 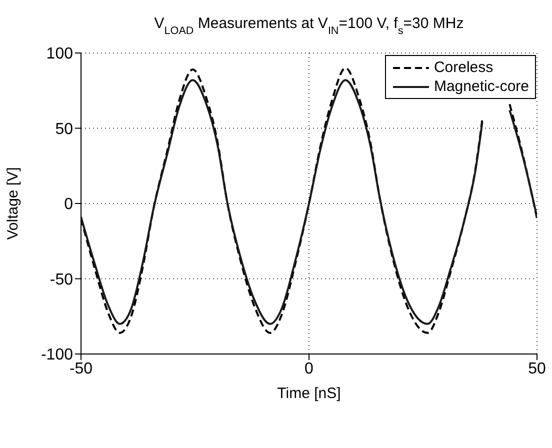 I want to click on y-tick-label: 0, so click(x=69, y=205).